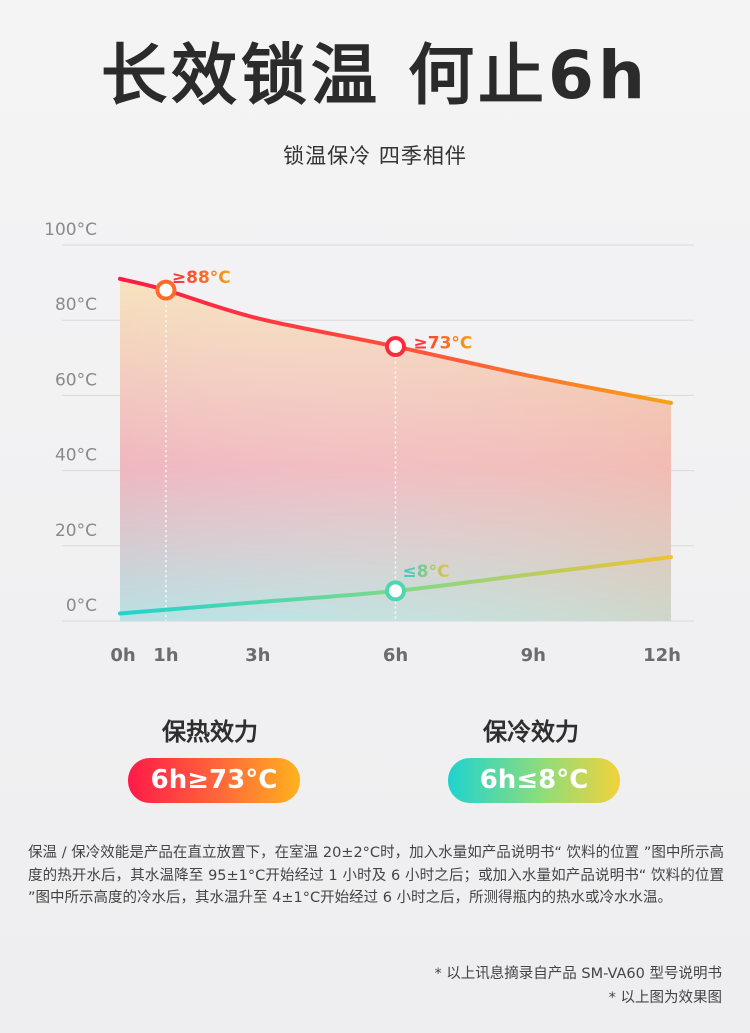  Describe the element at coordinates (578, 974) in the screenshot. I see `source-note: * 以上讯息摘录自产品 SM-VA60 型号说明书` at that location.